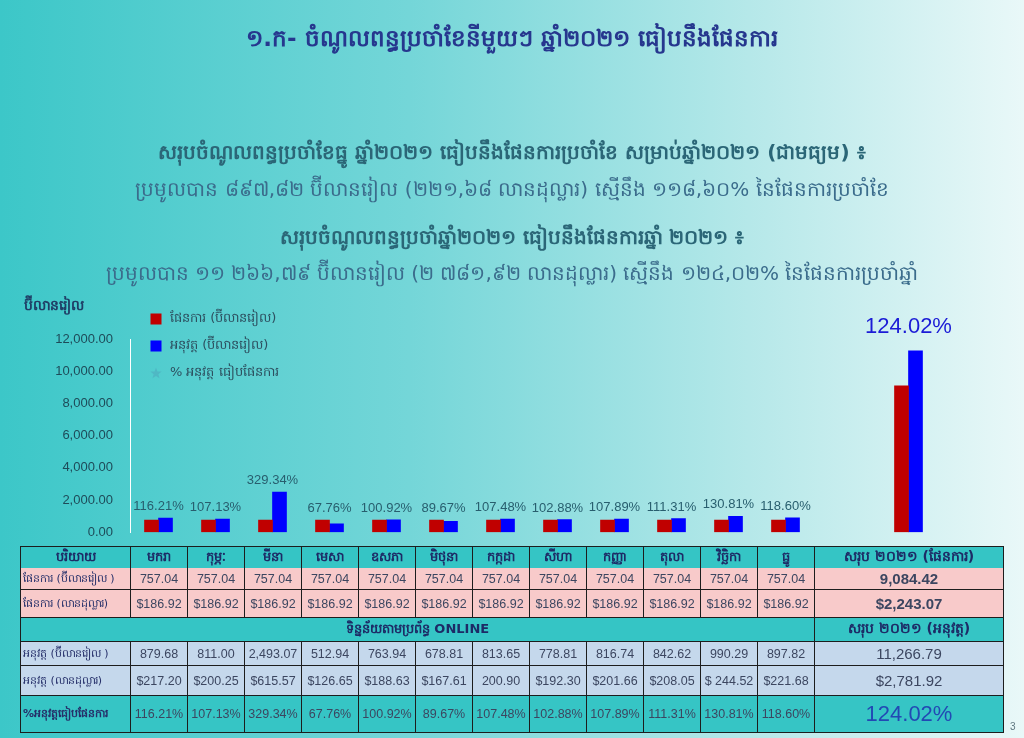  I want to click on text: $208.05, so click(672, 680).